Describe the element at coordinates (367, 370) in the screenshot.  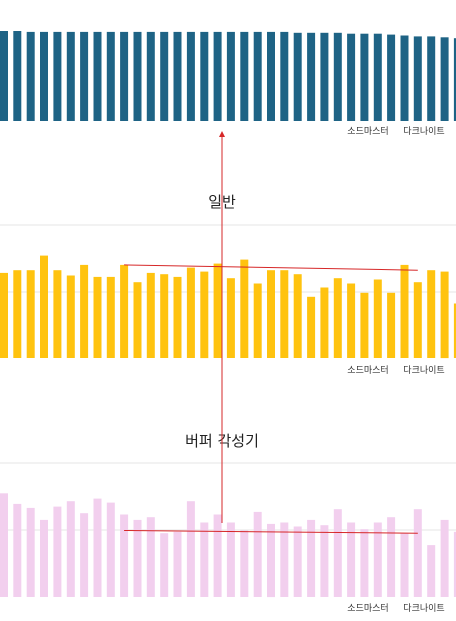
I see `general-label-sodmaster: 소드마스터` at that location.